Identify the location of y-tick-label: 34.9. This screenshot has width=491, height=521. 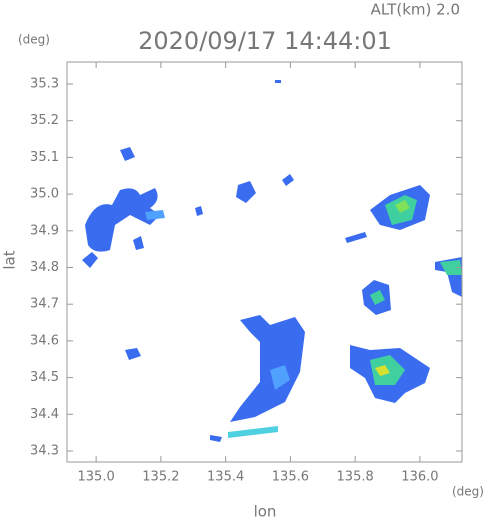
(44, 230).